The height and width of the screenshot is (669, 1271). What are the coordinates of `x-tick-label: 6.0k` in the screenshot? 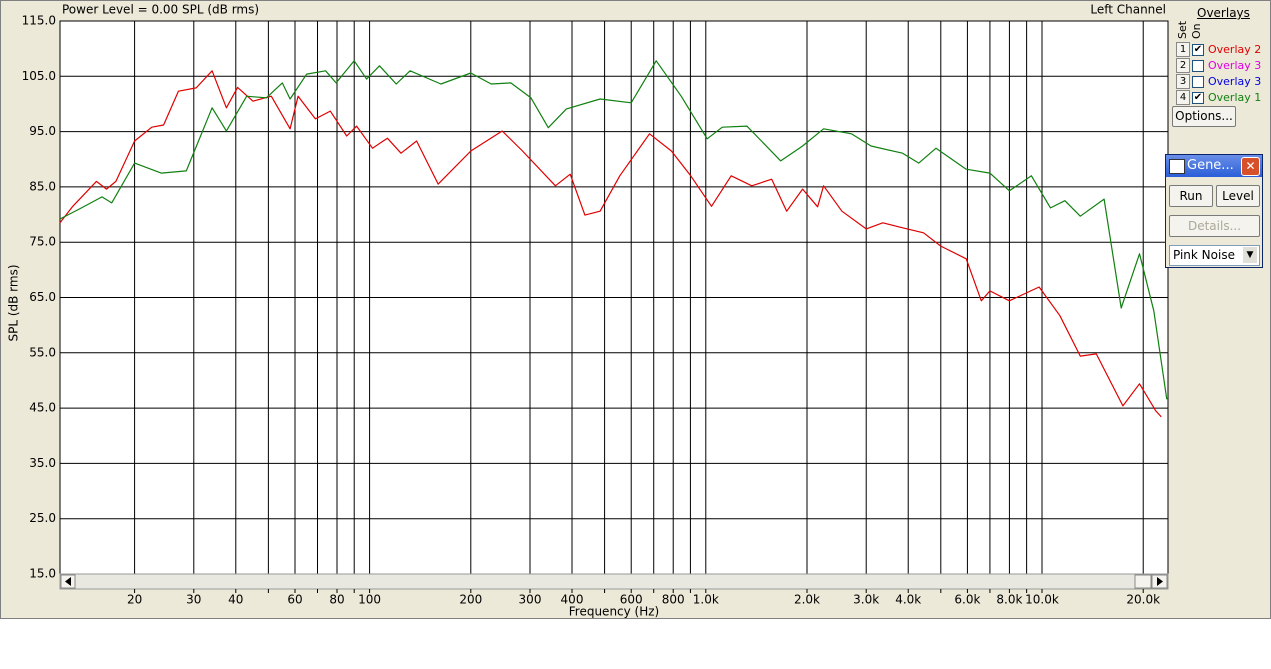 It's located at (967, 600).